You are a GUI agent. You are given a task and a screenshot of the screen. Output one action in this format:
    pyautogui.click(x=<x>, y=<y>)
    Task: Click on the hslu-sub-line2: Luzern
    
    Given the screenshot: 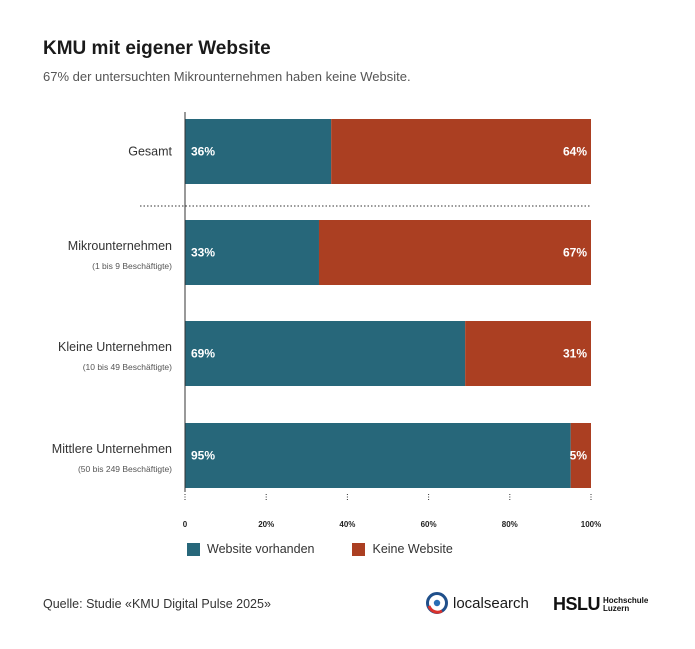 What is the action you would take?
    pyautogui.click(x=616, y=608)
    